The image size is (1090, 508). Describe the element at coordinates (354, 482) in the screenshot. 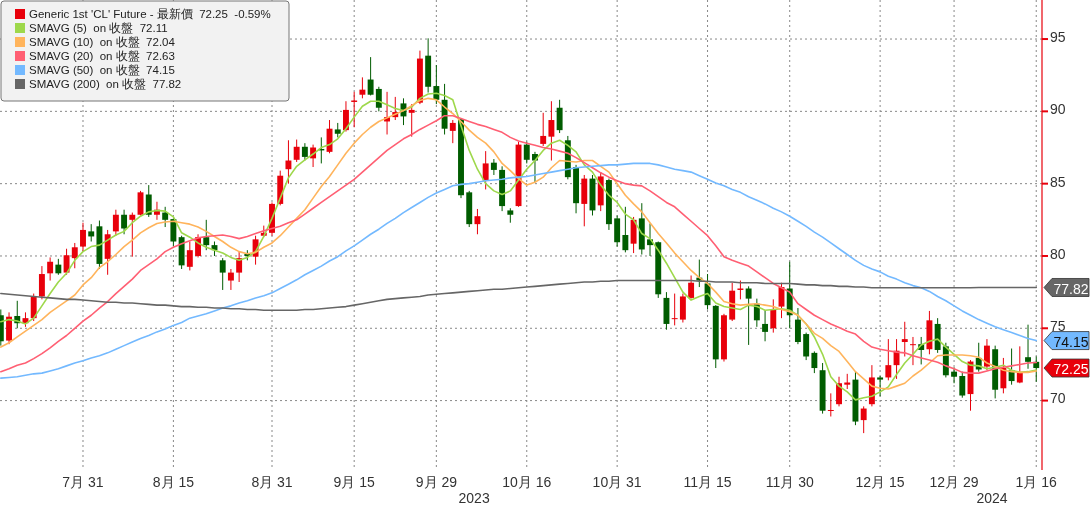

I see `x-tick-label: 9月 15` at that location.